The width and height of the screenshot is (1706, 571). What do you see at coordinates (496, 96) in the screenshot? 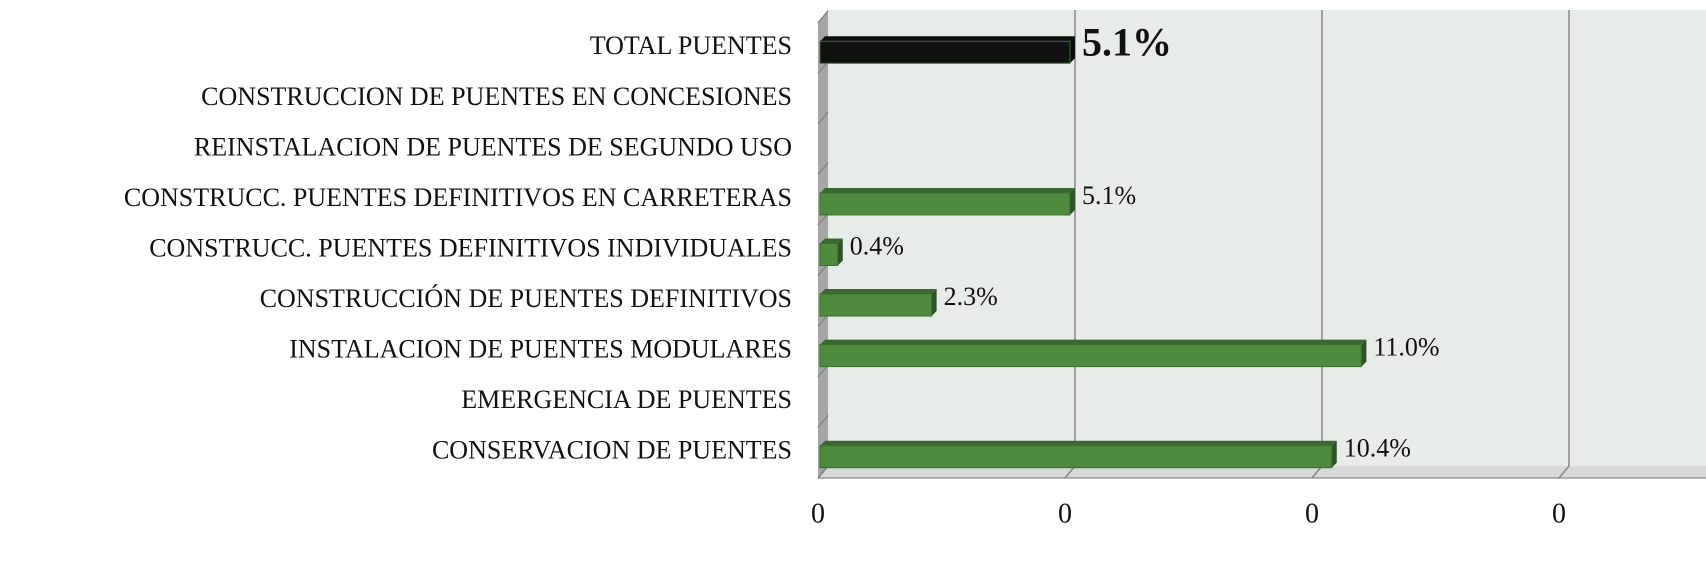
I see `y-tick-label: CONSTRUCCION DE PUENTES EN CONCESIONES` at bounding box center [496, 96].